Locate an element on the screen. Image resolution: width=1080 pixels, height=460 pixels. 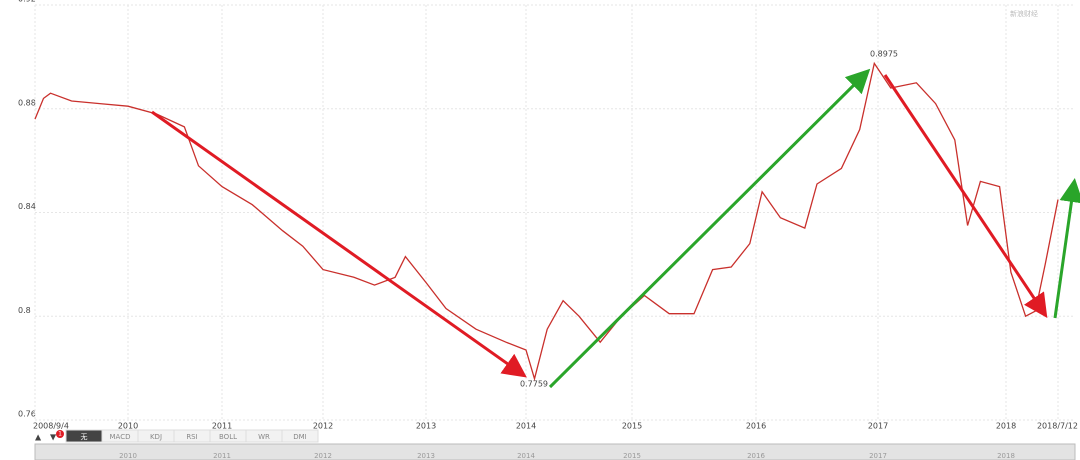
x-tick-label: 2017 is located at coordinates (878, 426).